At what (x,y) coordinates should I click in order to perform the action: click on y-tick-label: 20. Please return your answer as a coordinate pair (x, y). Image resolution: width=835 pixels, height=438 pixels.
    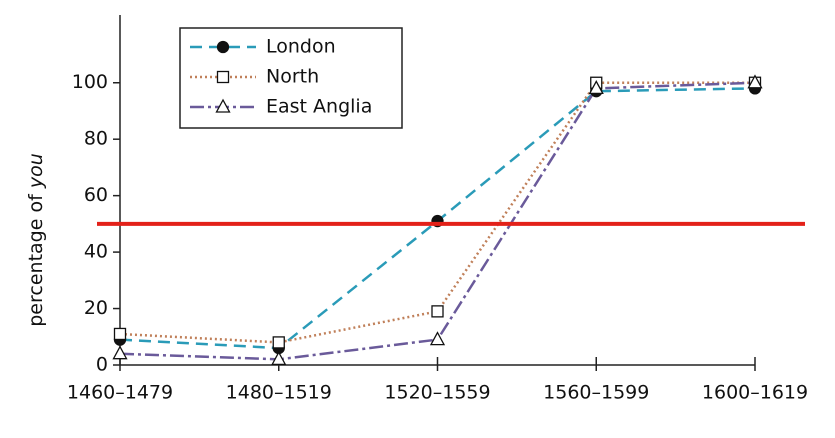
    Looking at the image, I should click on (96, 308).